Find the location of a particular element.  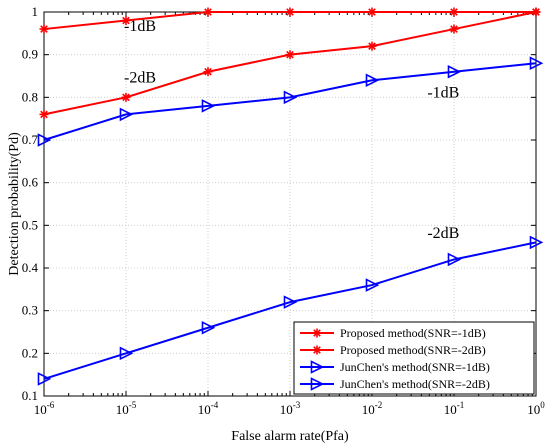

y-tick-label: 0.4 is located at coordinates (30, 267).